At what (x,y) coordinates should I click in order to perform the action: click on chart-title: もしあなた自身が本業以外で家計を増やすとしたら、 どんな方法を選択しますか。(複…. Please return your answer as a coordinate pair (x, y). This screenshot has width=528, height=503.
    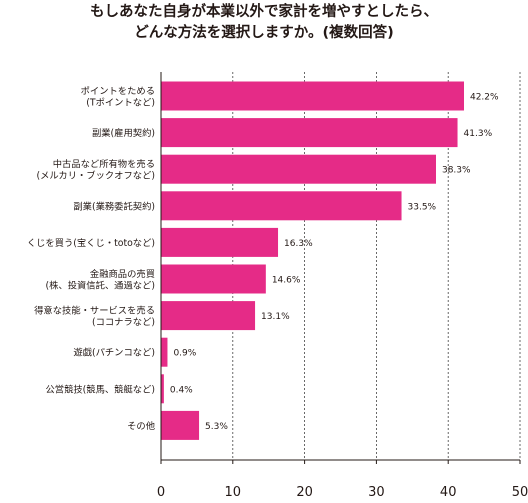
    Looking at the image, I should click on (264, 23).